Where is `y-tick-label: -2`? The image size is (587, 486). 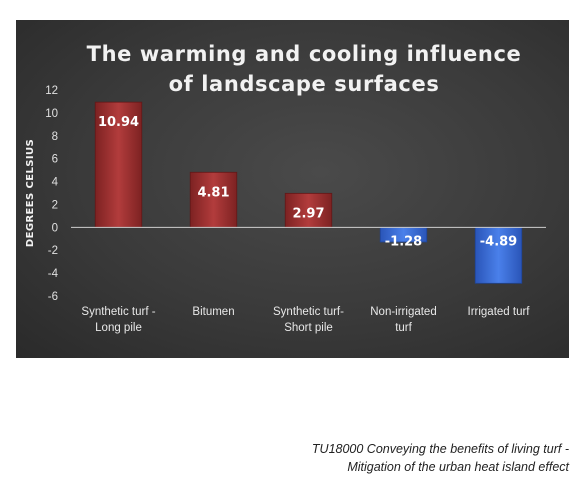
y-tick-label: -2 is located at coordinates (53, 251).